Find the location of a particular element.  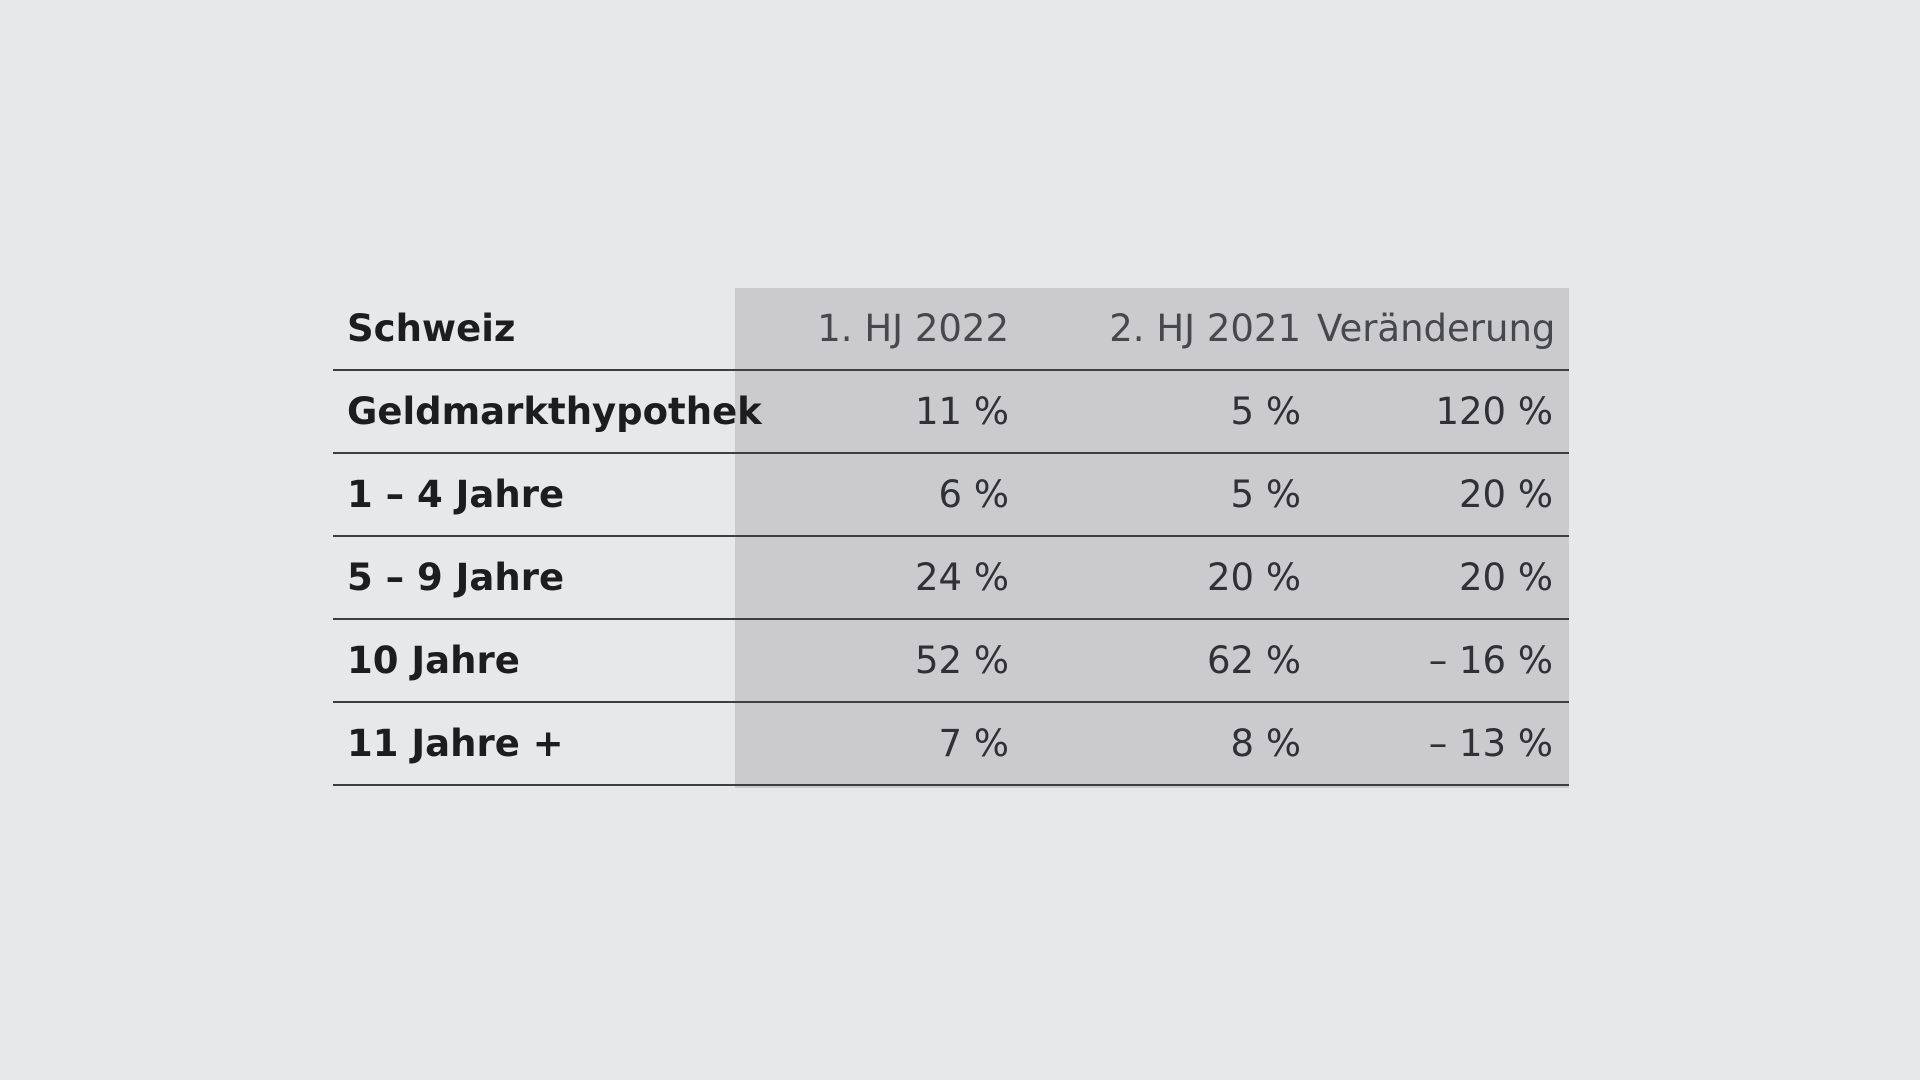

row-label: Geldmarkthypothek is located at coordinates (547, 412).